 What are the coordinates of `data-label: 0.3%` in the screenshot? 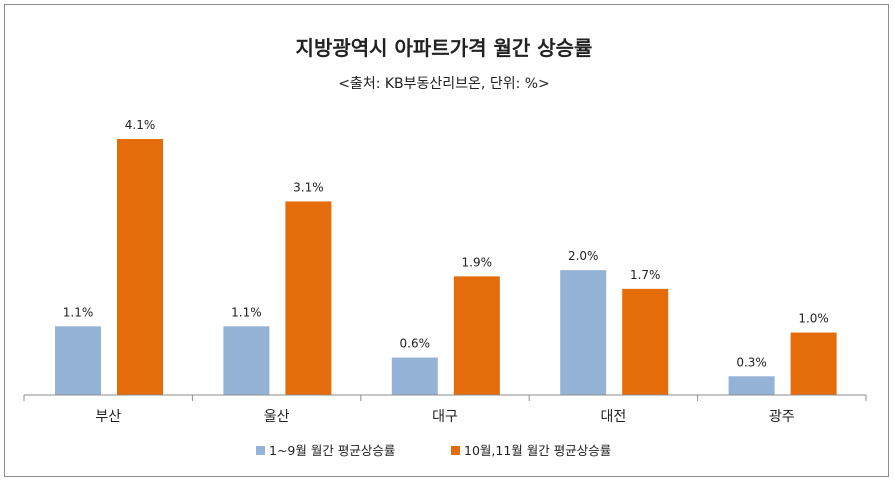 It's located at (751, 362).